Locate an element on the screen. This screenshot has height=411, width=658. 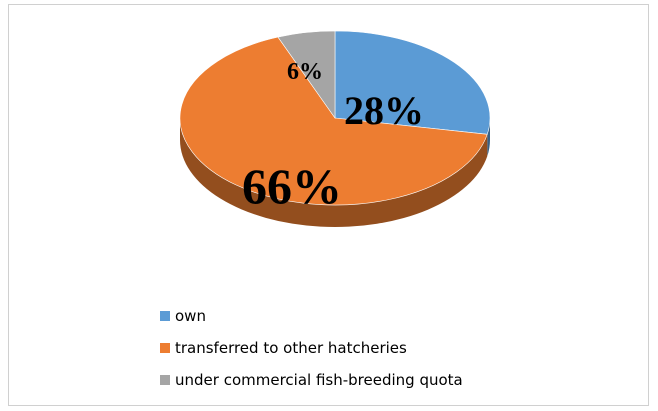
pie-labels: 28%66% 6% is located at coordinates (333, 136).